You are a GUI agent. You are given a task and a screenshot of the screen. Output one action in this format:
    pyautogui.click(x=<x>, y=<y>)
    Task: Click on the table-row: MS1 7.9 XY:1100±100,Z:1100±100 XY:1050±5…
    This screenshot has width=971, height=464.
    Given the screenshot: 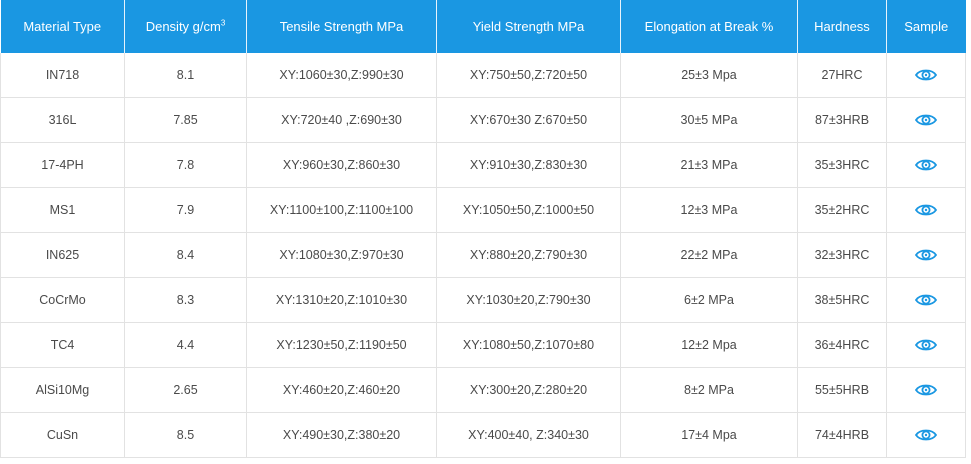 What is the action you would take?
    pyautogui.click(x=483, y=210)
    